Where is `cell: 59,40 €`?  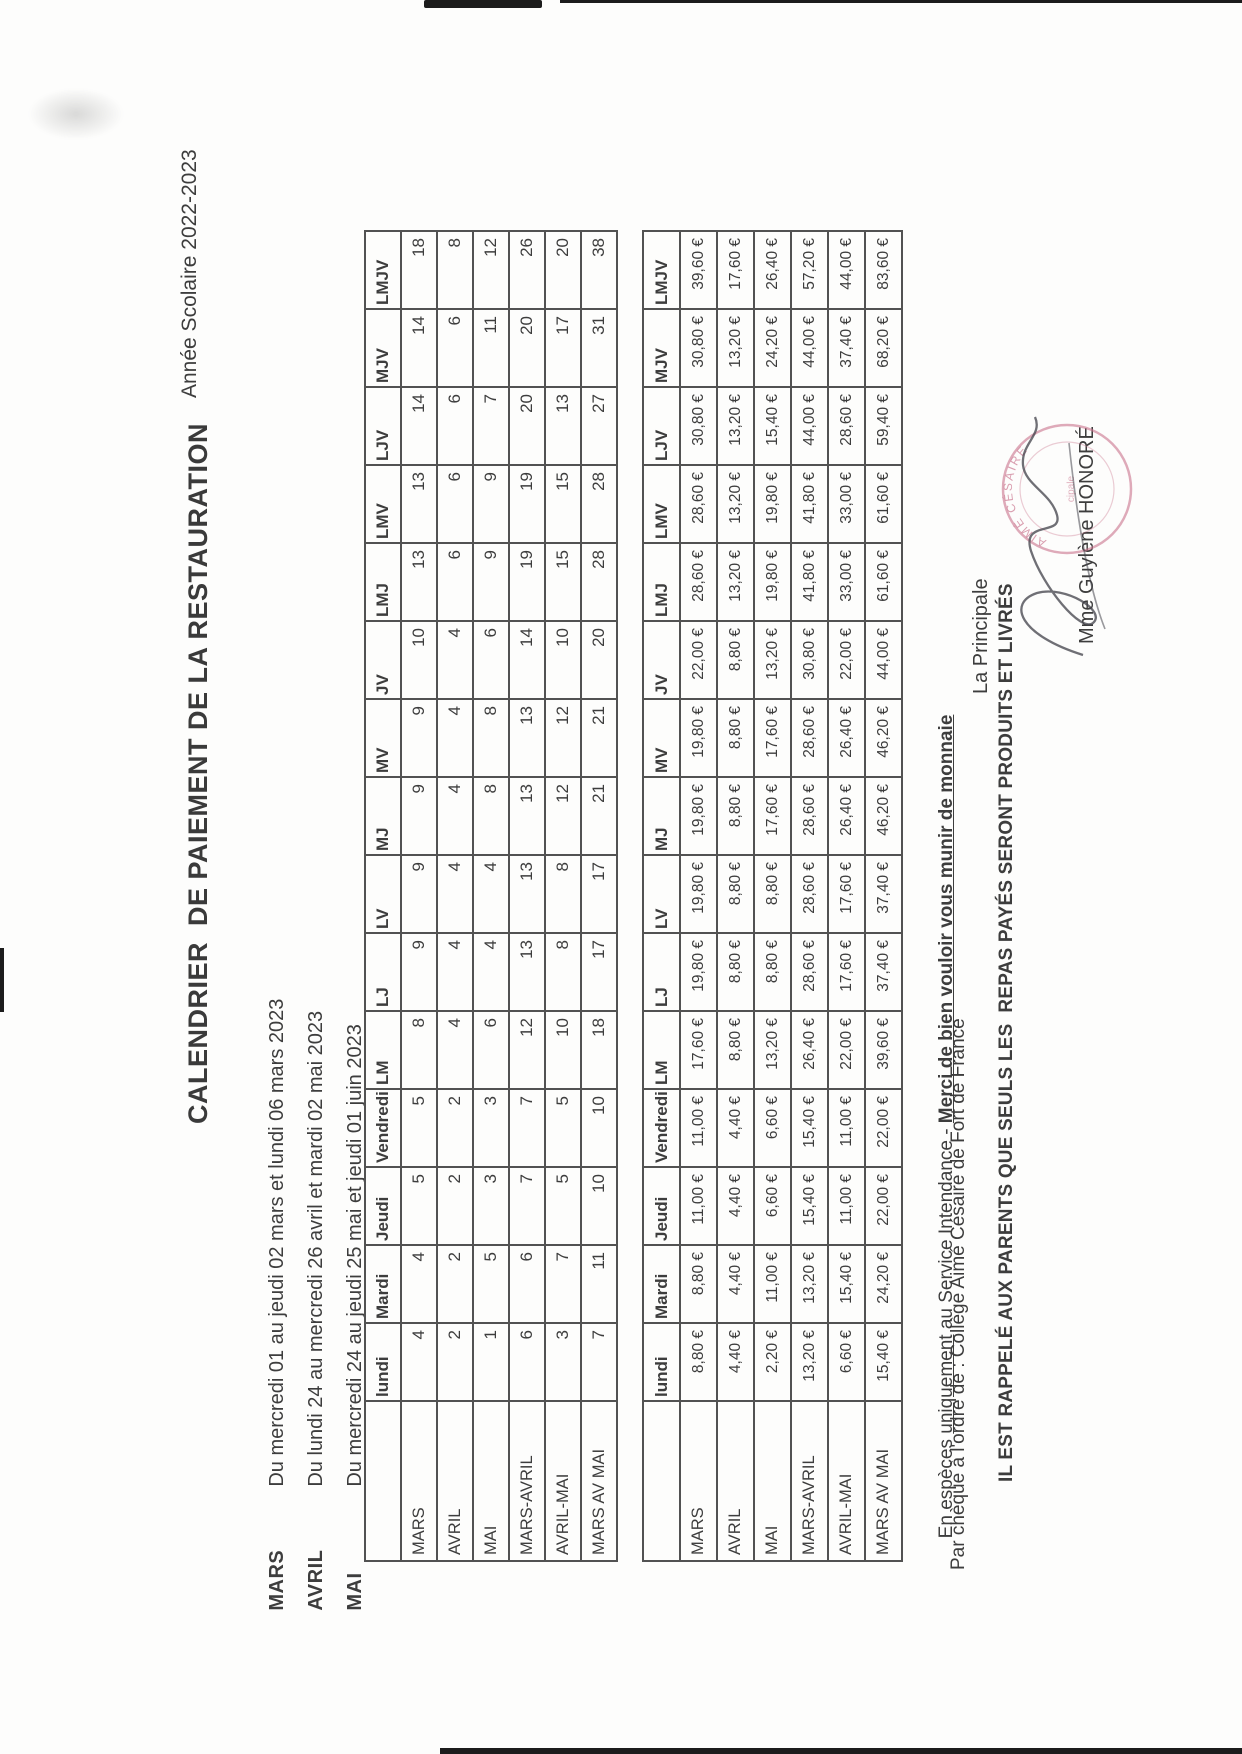
cell: 59,40 € is located at coordinates (883, 426).